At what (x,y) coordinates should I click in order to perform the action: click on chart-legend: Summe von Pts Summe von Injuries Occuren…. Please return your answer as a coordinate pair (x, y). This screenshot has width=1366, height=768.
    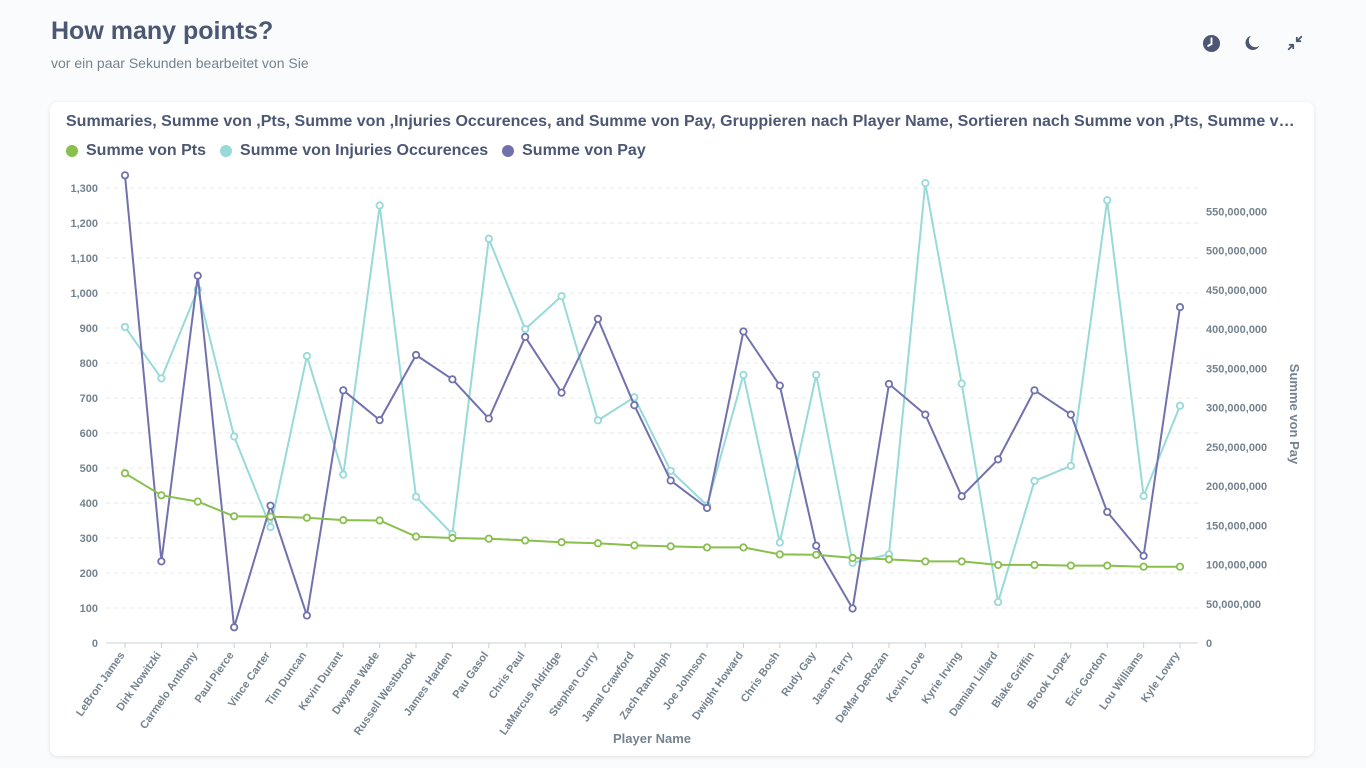
    Looking at the image, I should click on (356, 151).